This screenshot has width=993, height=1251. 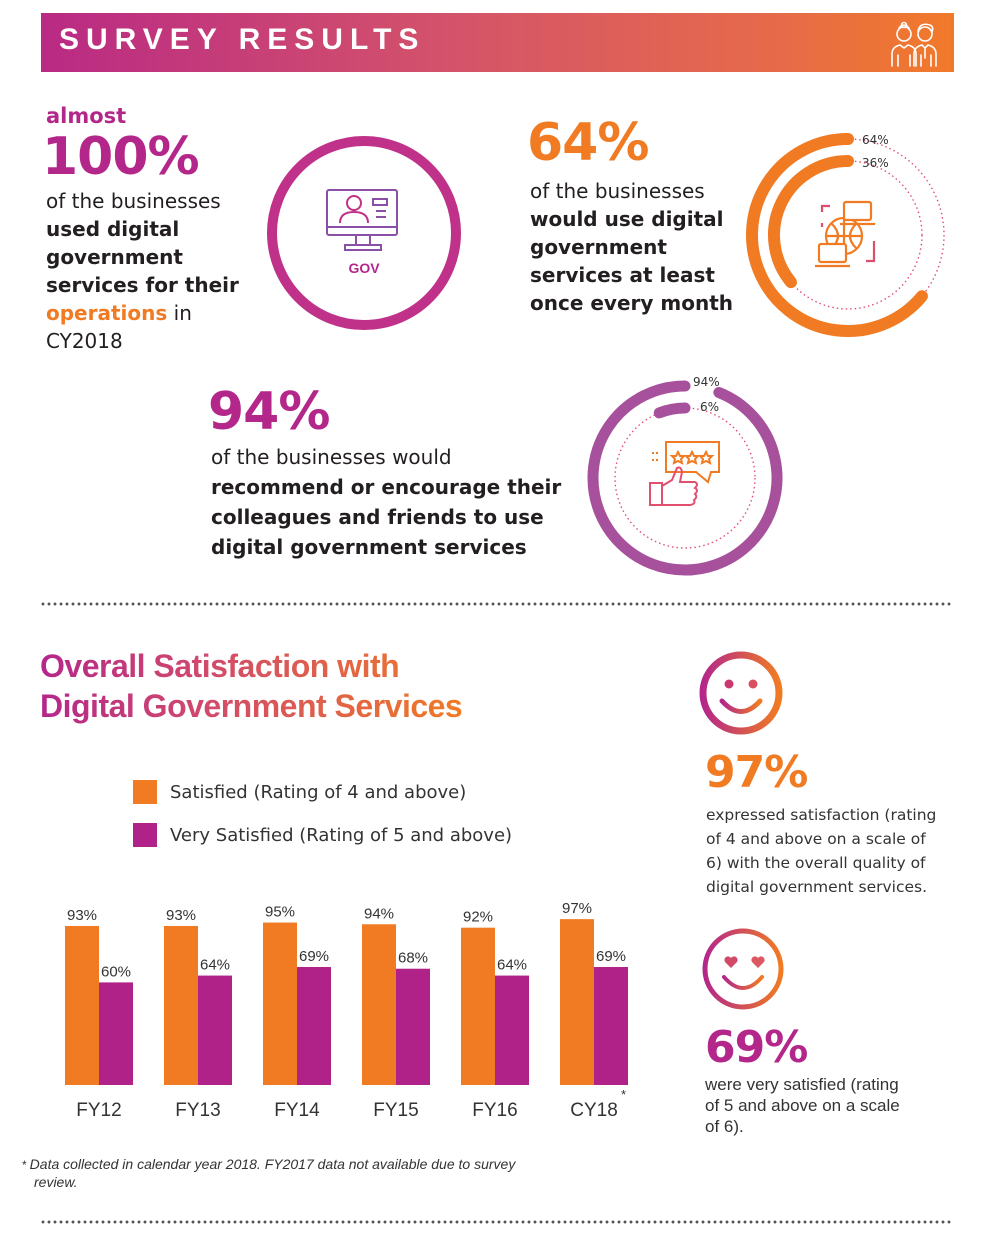 What do you see at coordinates (724, 1126) in the screenshot?
I see `very-satisfied-text-3: of 6).` at bounding box center [724, 1126].